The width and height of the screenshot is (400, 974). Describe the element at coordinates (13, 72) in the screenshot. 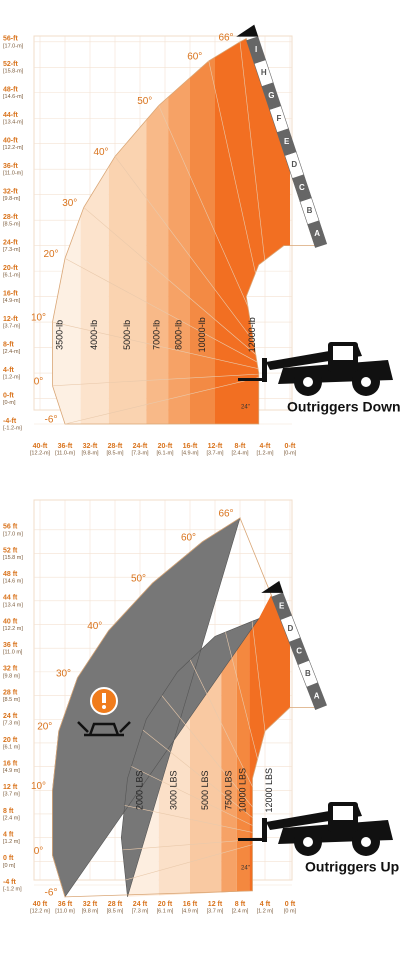

I see `y-tick-sub: [15.8-m]` at that location.